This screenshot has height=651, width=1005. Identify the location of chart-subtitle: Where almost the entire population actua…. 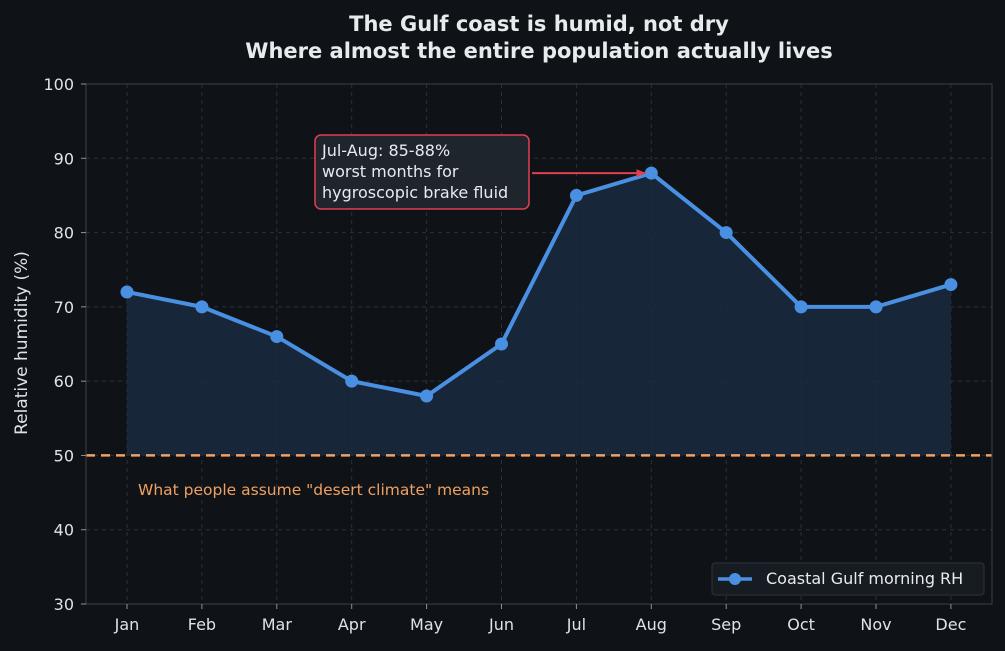
(538, 51).